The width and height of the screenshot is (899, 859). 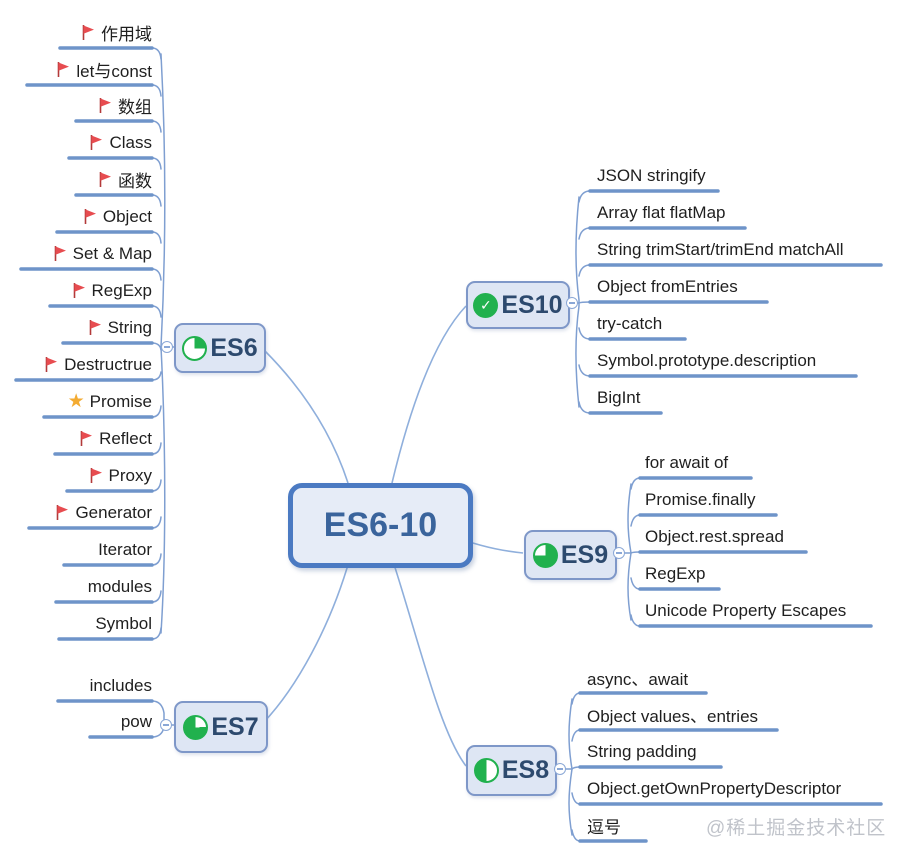 What do you see at coordinates (114, 71) in the screenshot?
I see `topic-label: let与const` at bounding box center [114, 71].